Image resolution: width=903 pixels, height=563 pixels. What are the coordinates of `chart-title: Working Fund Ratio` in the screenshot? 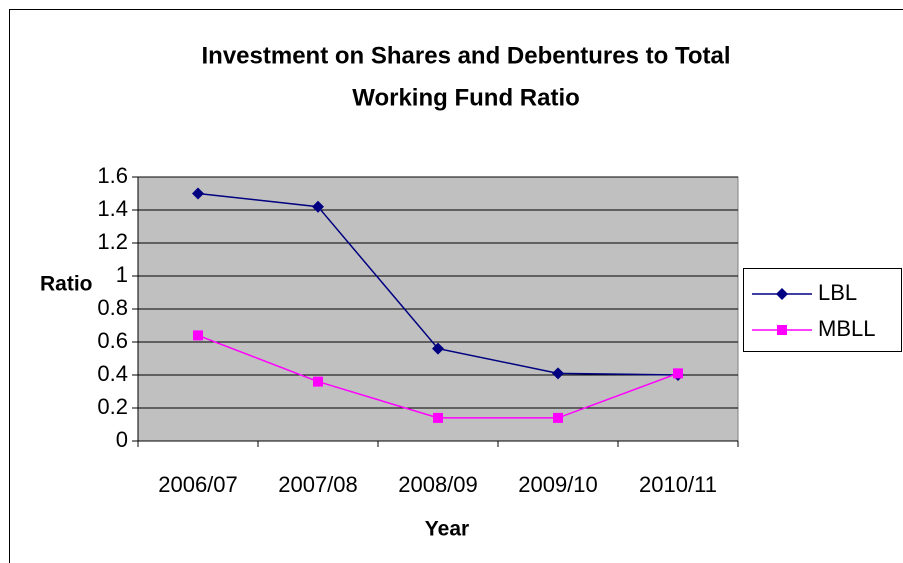 It's located at (466, 97).